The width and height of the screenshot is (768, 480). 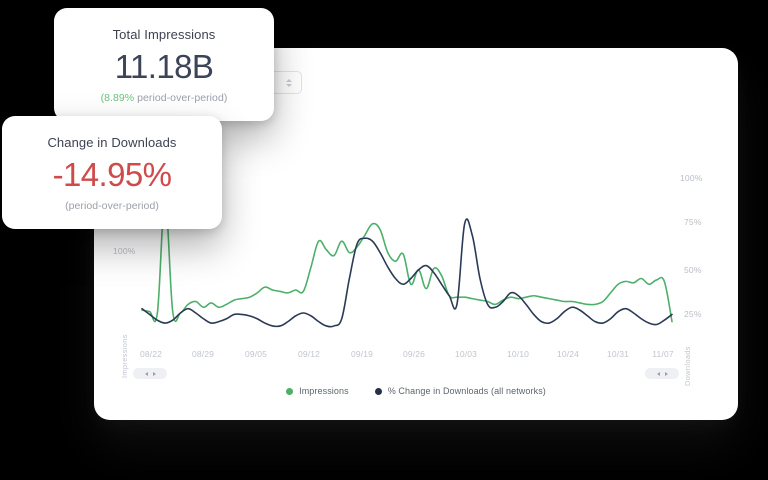 What do you see at coordinates (378, 391) in the screenshot?
I see `legend-dot-downloads` at bounding box center [378, 391].